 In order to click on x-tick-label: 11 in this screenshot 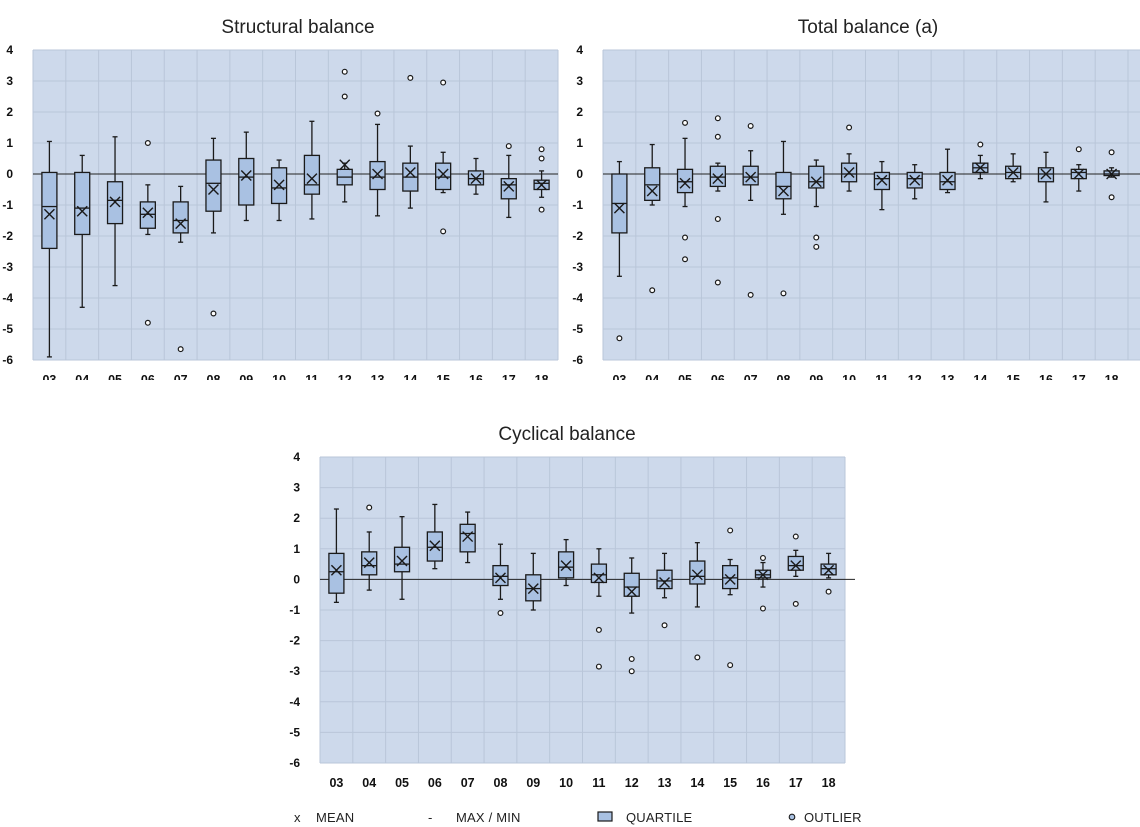, I will do `click(598, 783)`.